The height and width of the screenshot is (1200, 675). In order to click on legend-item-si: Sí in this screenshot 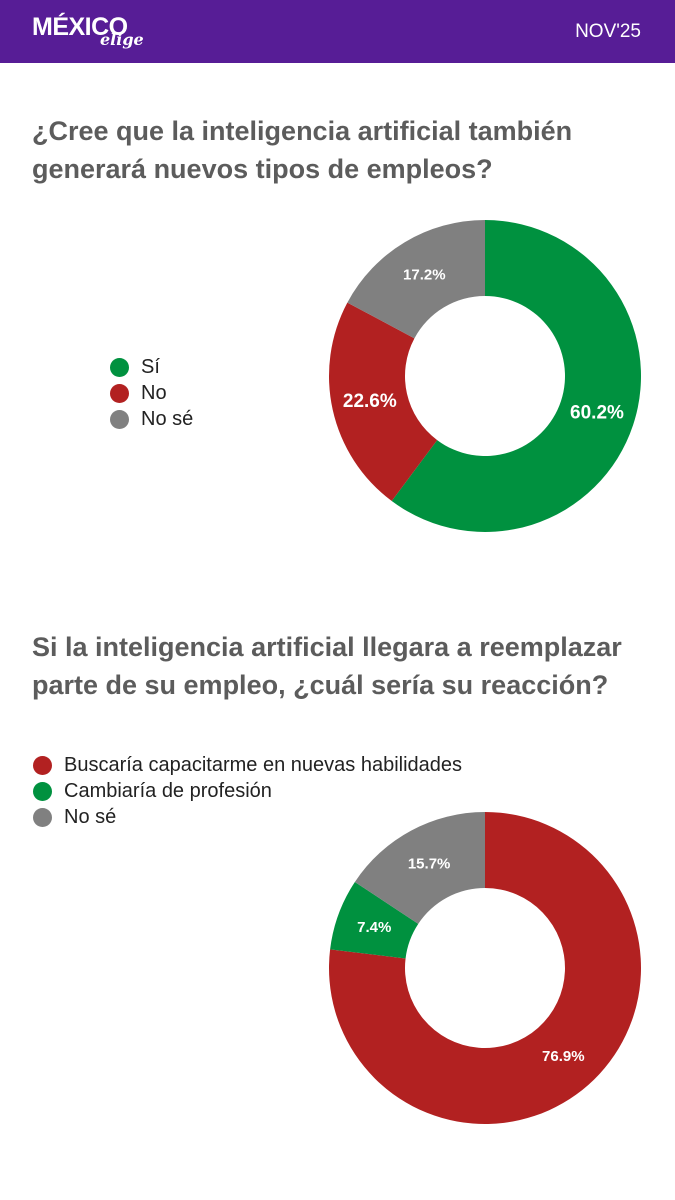, I will do `click(151, 367)`.